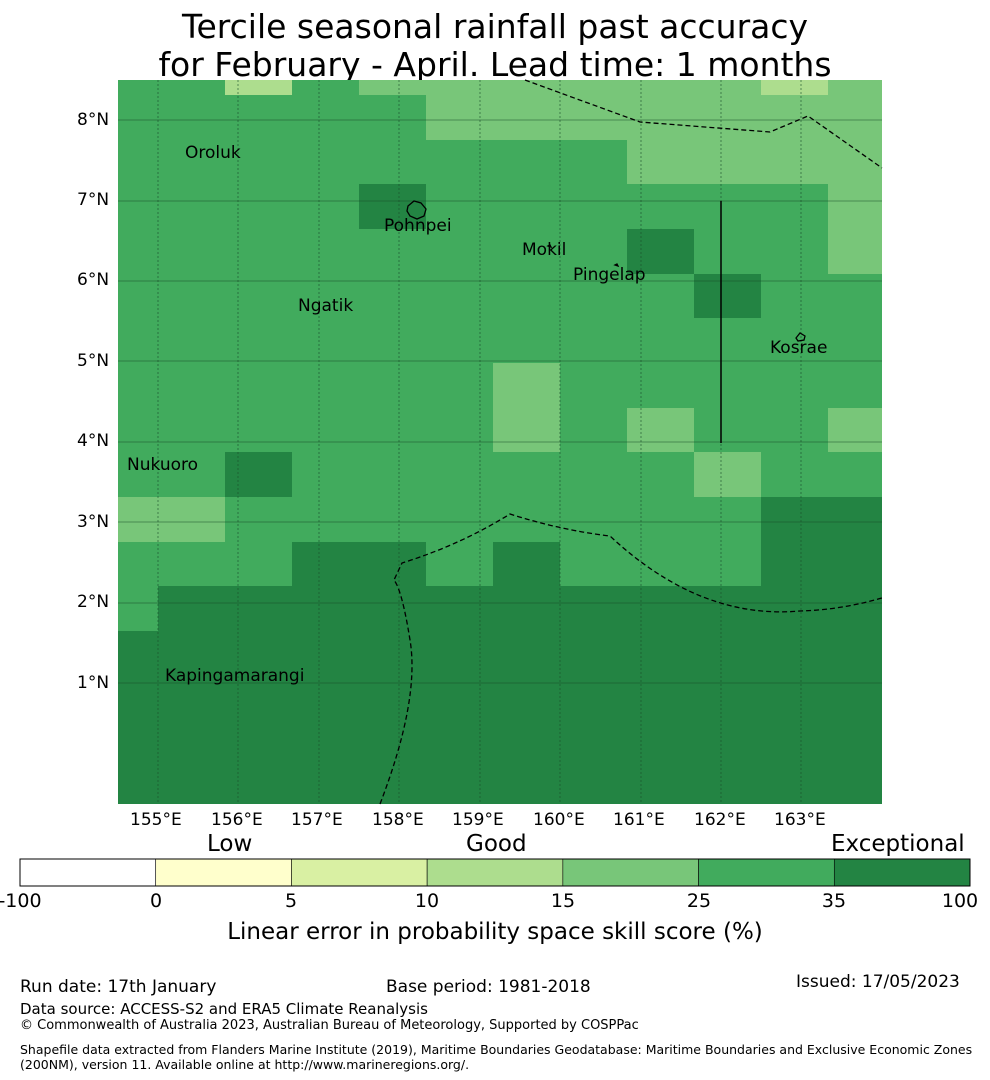 The image size is (990, 1080). What do you see at coordinates (478, 820) in the screenshot?
I see `lon-tick-label: 159°E` at bounding box center [478, 820].